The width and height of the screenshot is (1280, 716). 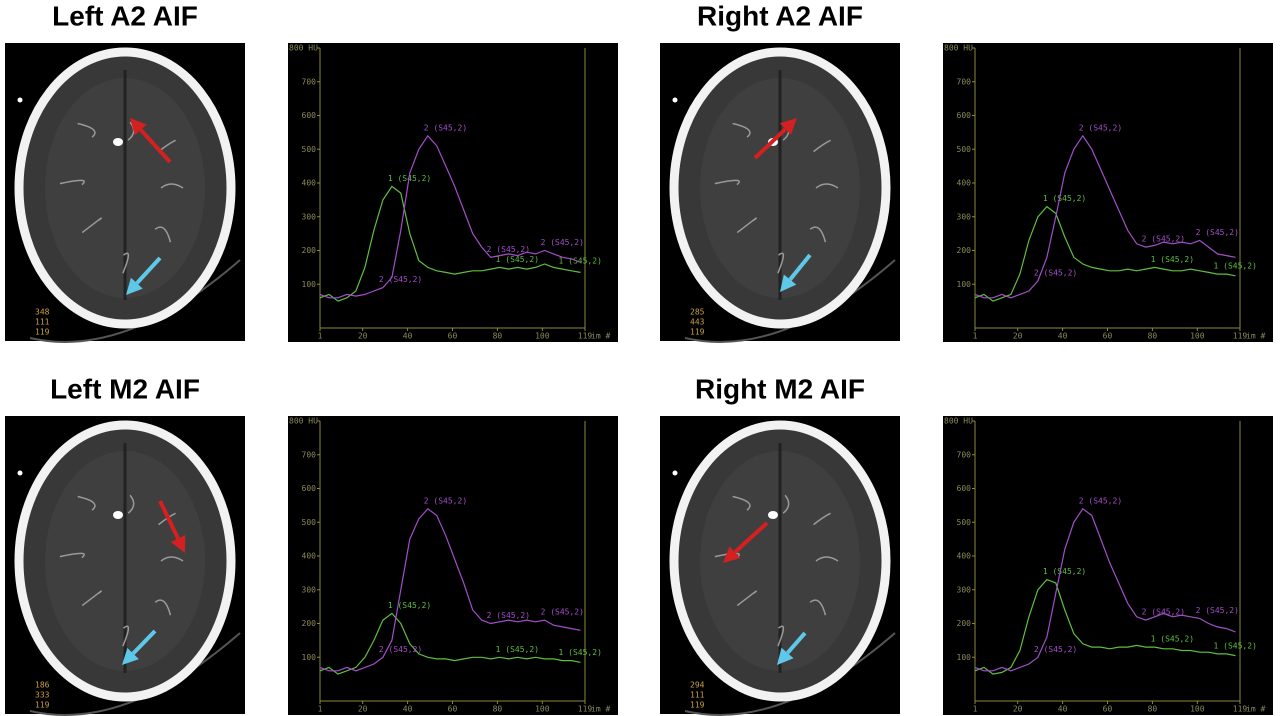 What do you see at coordinates (964, 522) in the screenshot?
I see `y-tick-label: 500` at bounding box center [964, 522].